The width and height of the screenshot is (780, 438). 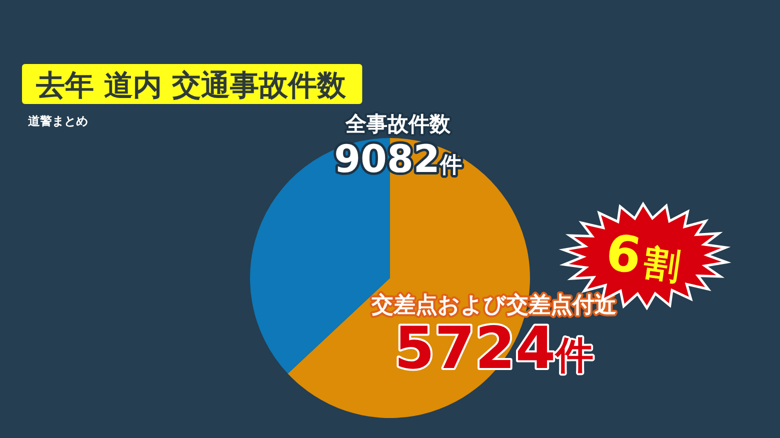 What do you see at coordinates (57, 121) in the screenshot?
I see `text: 道警まとめ` at bounding box center [57, 121].